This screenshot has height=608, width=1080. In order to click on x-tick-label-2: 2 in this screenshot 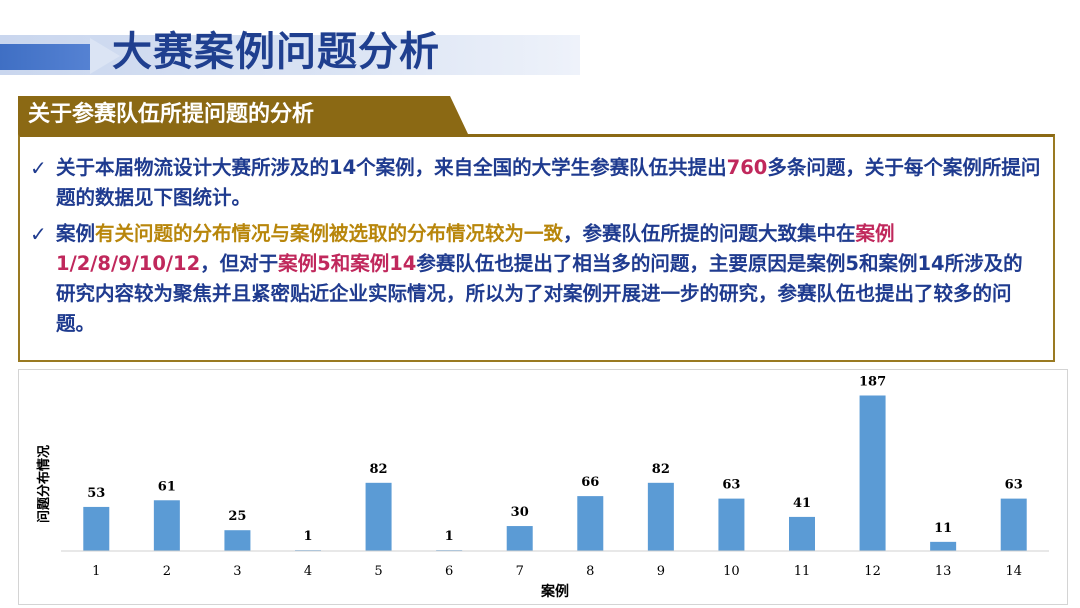, I will do `click(167, 571)`.